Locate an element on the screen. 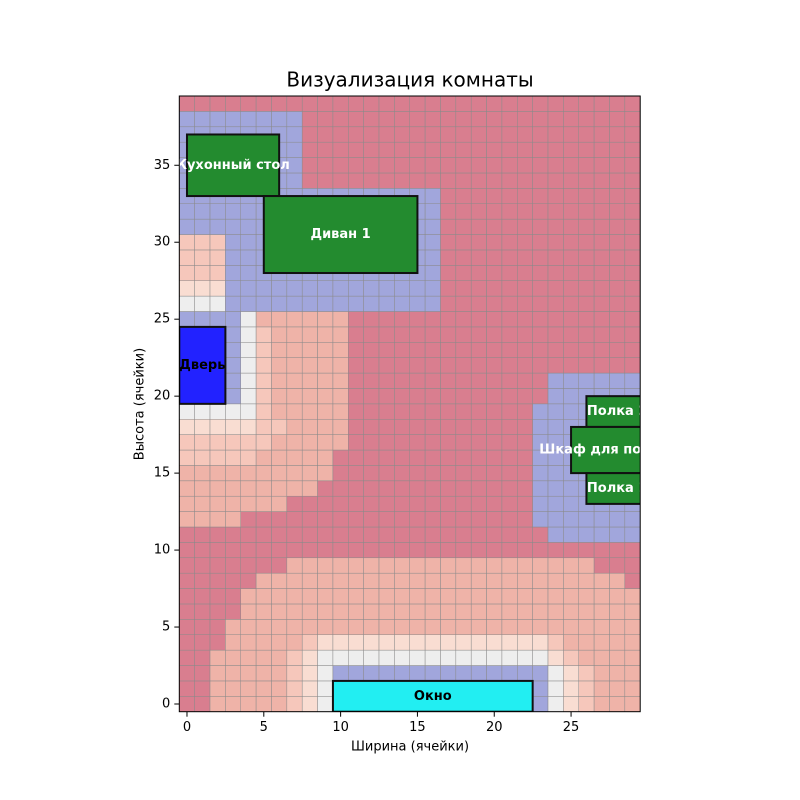 Image resolution: width=800 pixels, height=800 pixels. object-label: Дверь is located at coordinates (202, 365).